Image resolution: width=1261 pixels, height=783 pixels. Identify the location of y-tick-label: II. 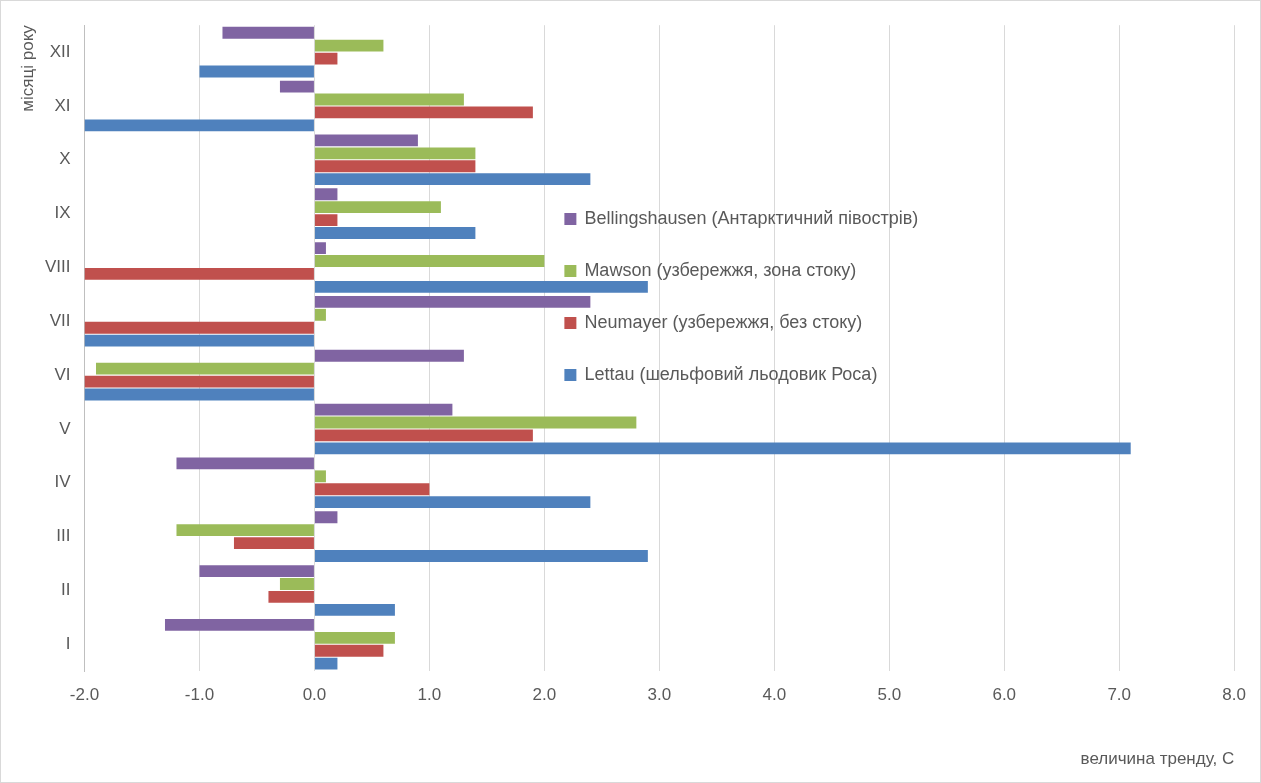
(66, 590).